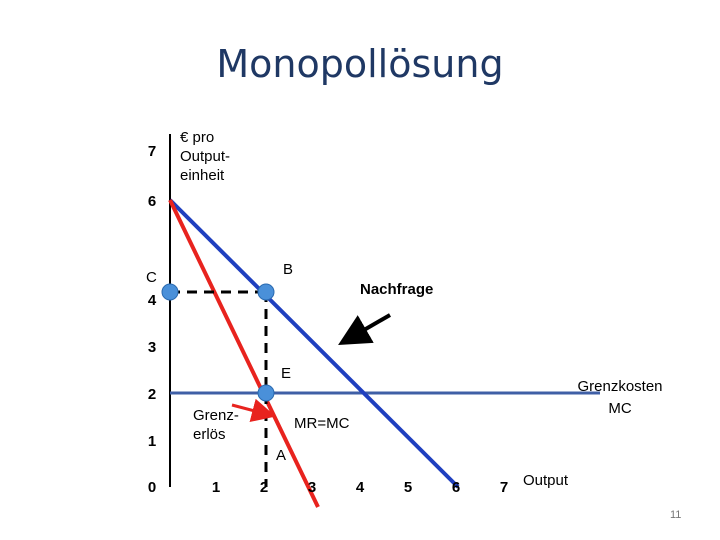 The image size is (720, 540). Describe the element at coordinates (152, 347) in the screenshot. I see `y-tick-3: 3` at that location.